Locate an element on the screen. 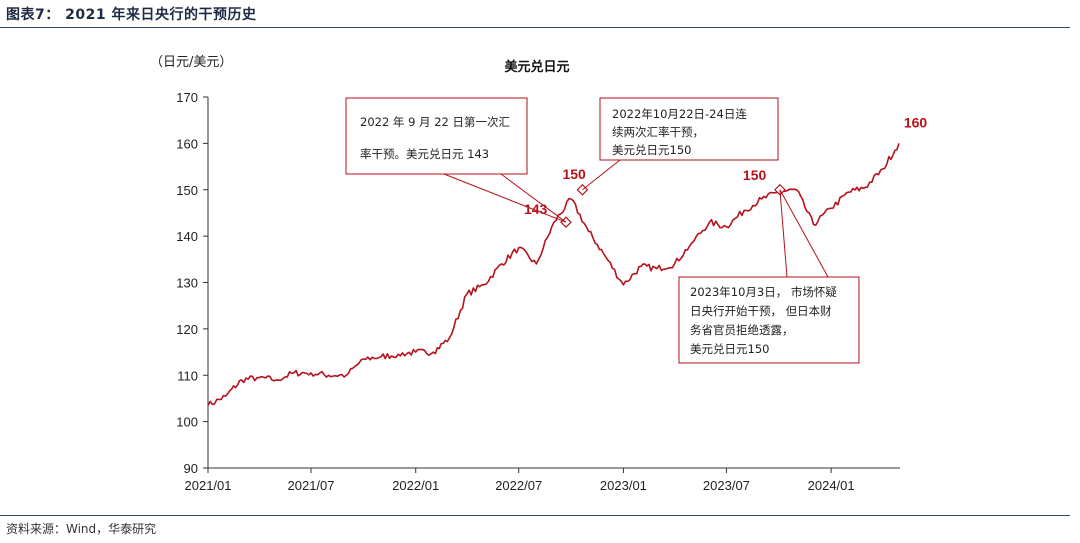 The width and height of the screenshot is (1080, 543). value-label: 160 is located at coordinates (916, 122).